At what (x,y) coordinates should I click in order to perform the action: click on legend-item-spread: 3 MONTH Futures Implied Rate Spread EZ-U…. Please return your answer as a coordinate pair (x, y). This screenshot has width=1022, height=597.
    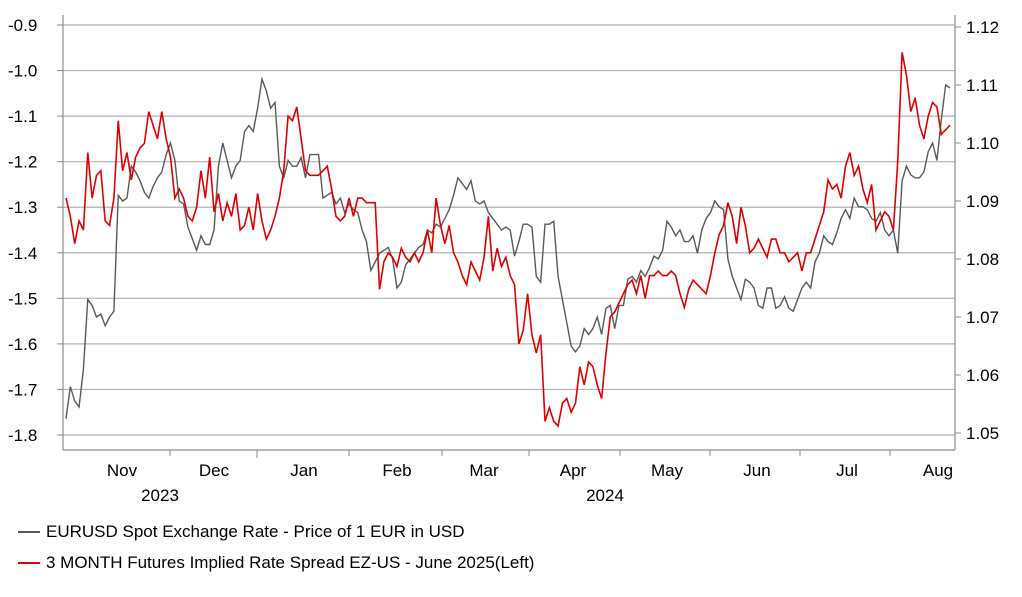
    Looking at the image, I should click on (276, 563).